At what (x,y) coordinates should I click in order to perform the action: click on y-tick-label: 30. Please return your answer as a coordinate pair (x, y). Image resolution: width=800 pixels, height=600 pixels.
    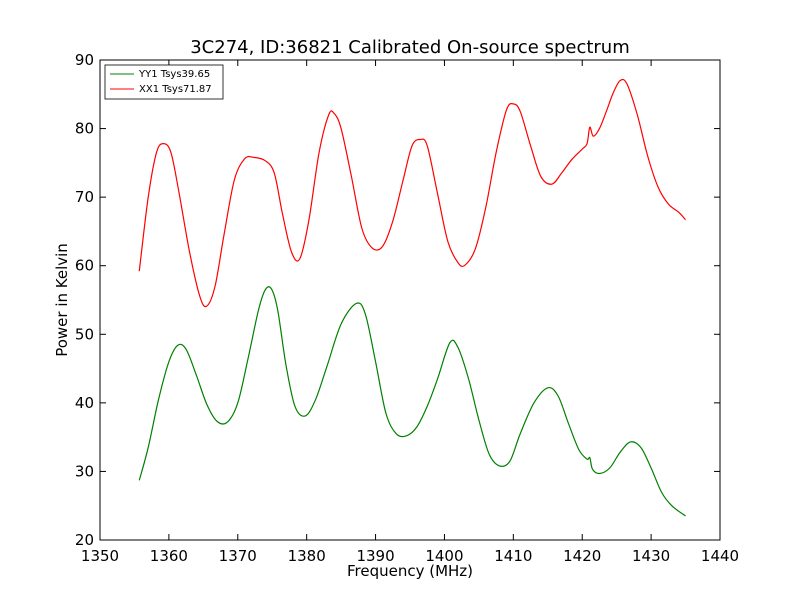
    Looking at the image, I should click on (84, 471).